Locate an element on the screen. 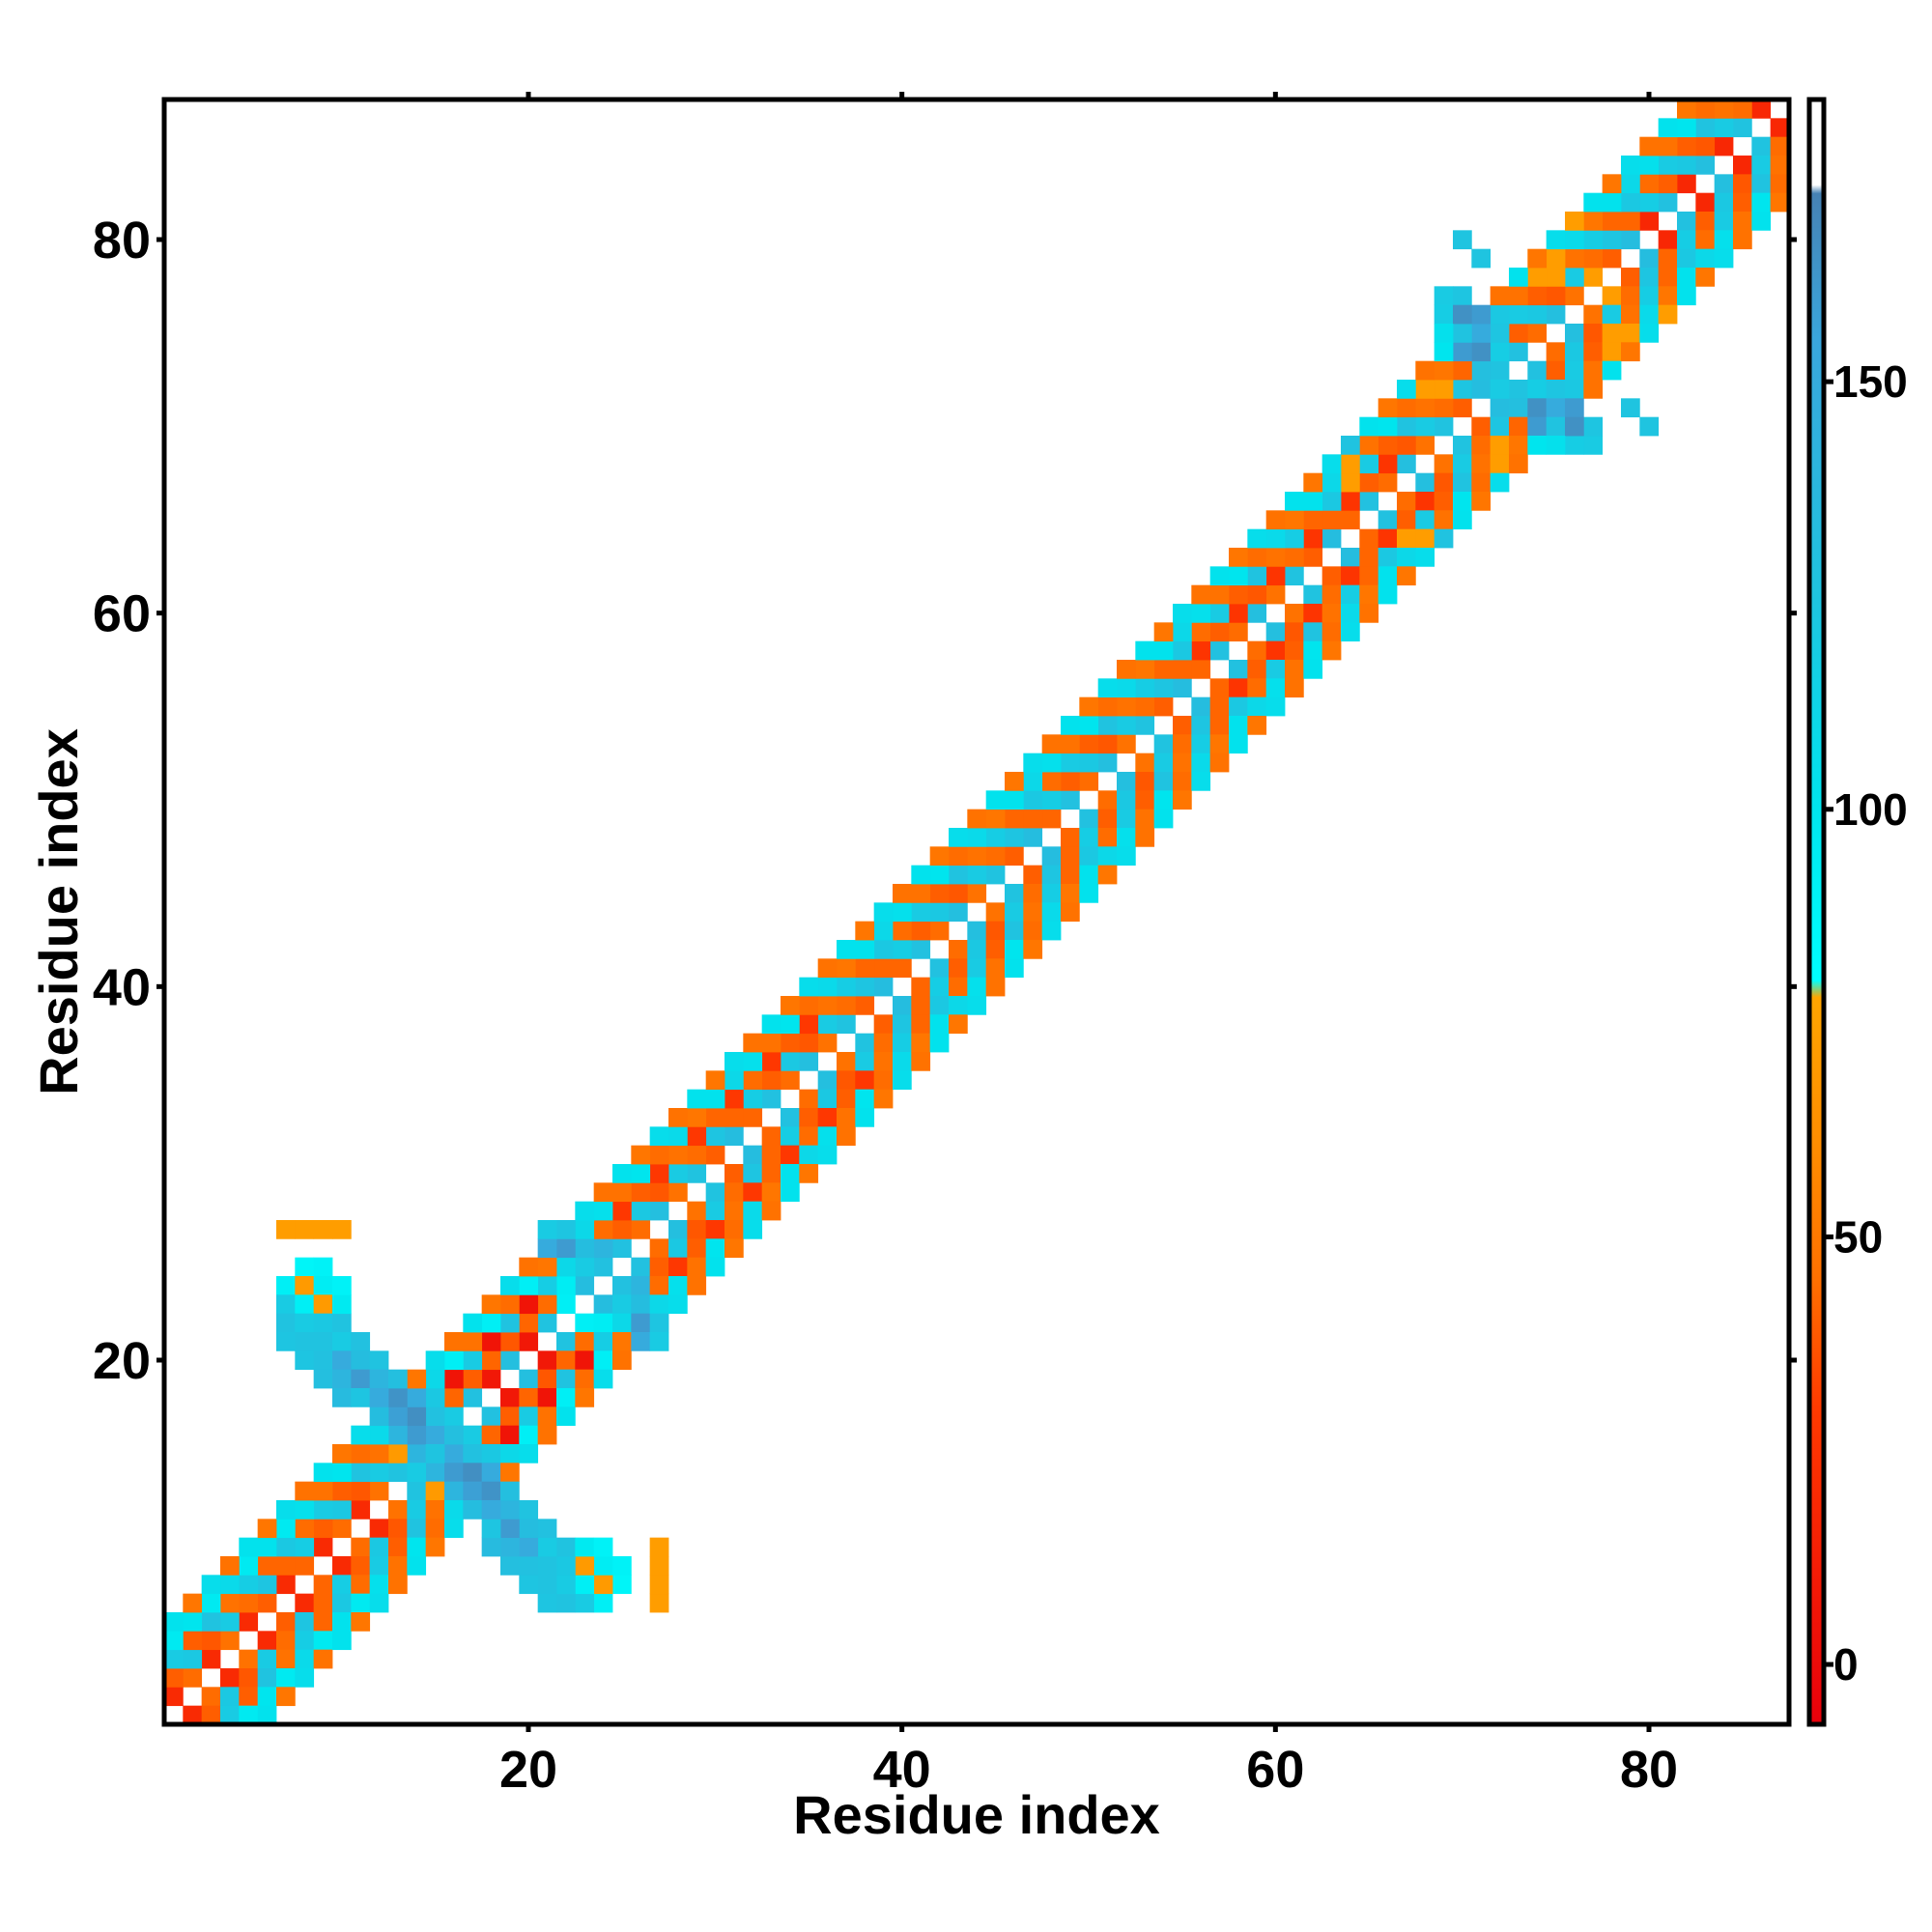 The image size is (1932, 1932). x-tick-label: 40 is located at coordinates (902, 1770).